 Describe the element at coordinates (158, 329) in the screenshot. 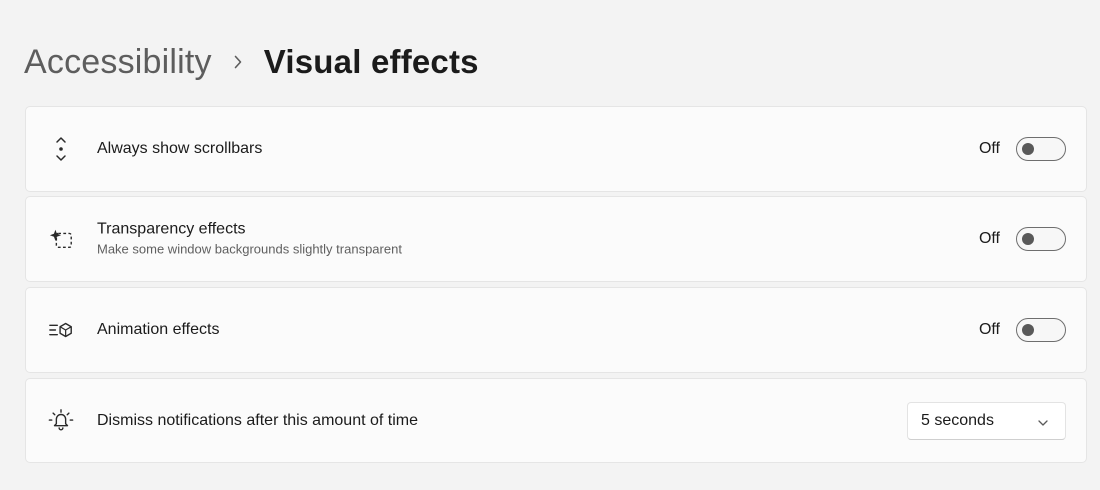

I see `setting-title: Animation effects` at that location.